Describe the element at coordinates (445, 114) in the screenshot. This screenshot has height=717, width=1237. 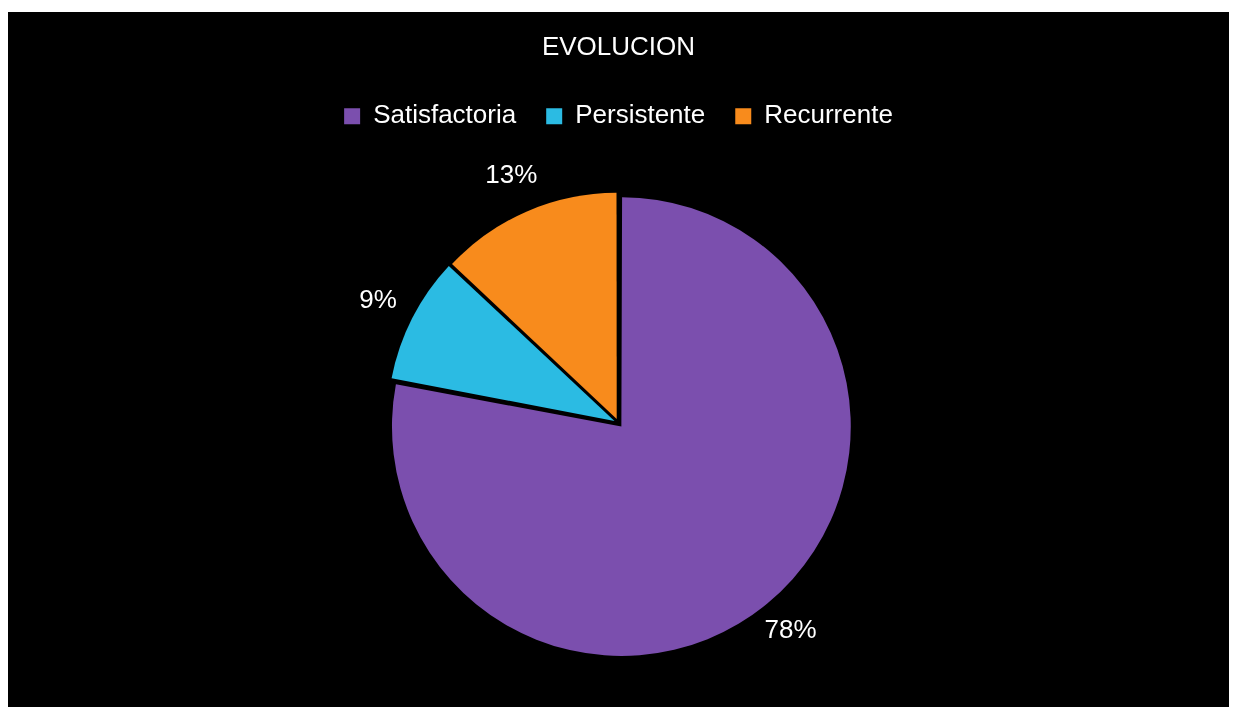
I see `legend-label: Satisfactoria` at that location.